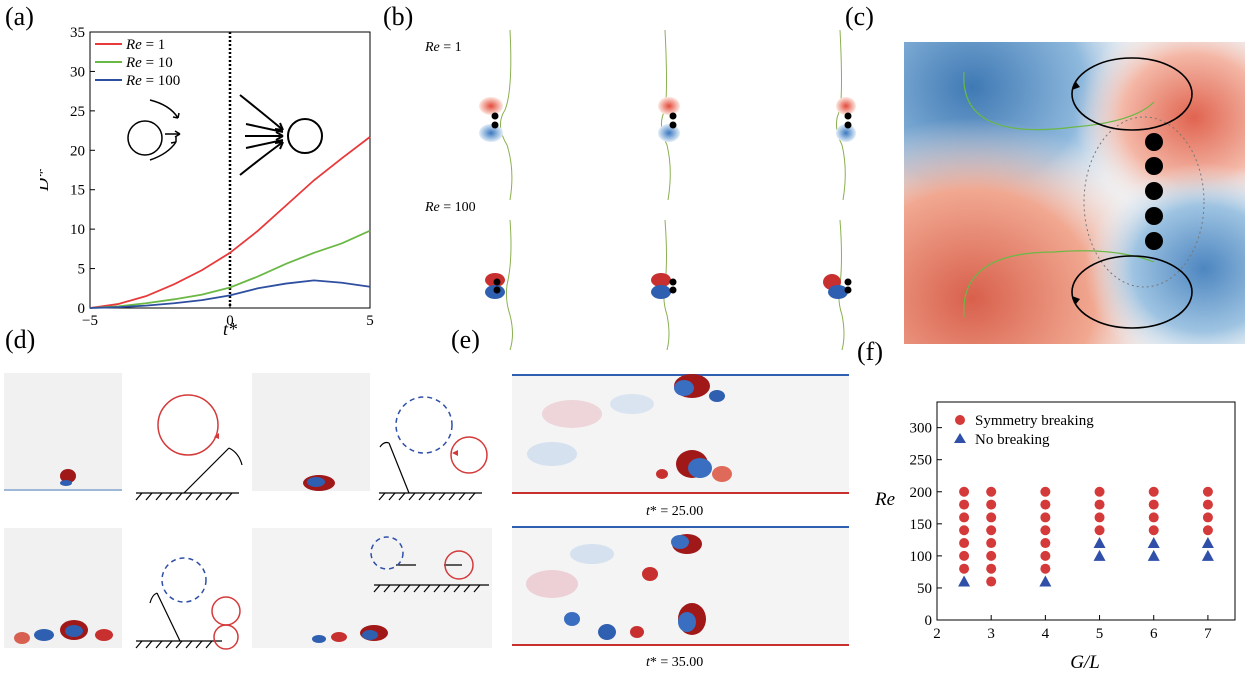 Image resolution: width=1251 pixels, height=684 pixels. What do you see at coordinates (77, 72) in the screenshot?
I see `chart-a-ytick-label: 30` at bounding box center [77, 72].